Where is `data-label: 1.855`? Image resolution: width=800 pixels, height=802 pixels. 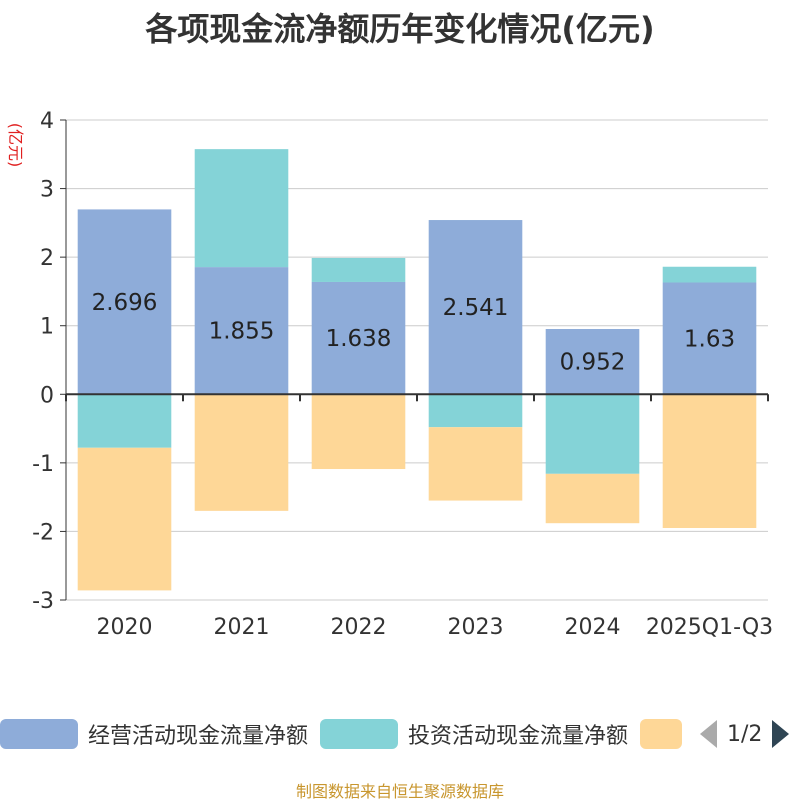 data-label: 1.855 is located at coordinates (242, 332).